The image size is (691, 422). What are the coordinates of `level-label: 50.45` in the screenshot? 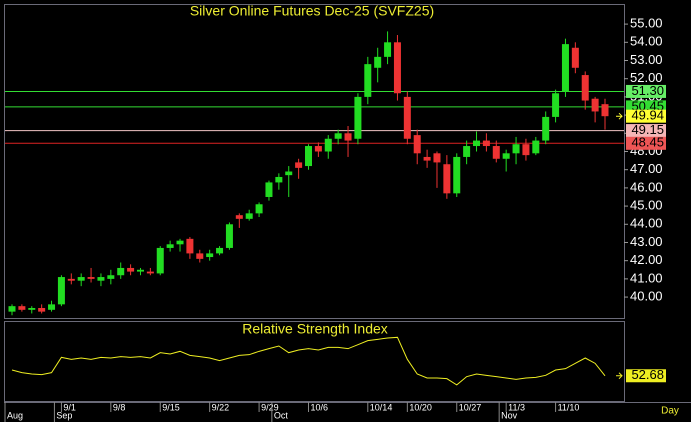 It's located at (647, 105).